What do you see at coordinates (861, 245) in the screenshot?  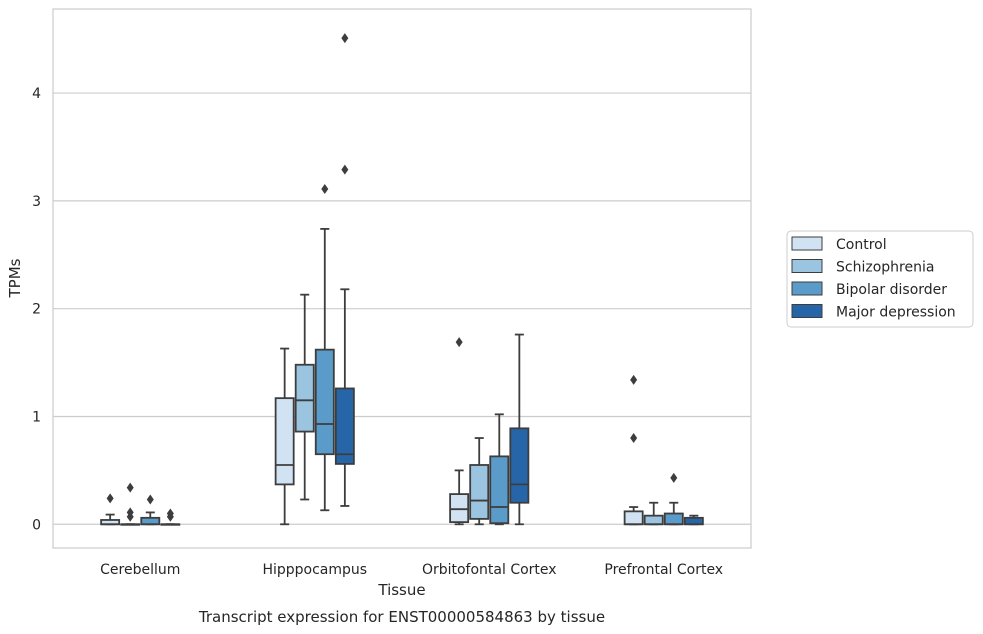 I see `legend-label: Control` at bounding box center [861, 245].